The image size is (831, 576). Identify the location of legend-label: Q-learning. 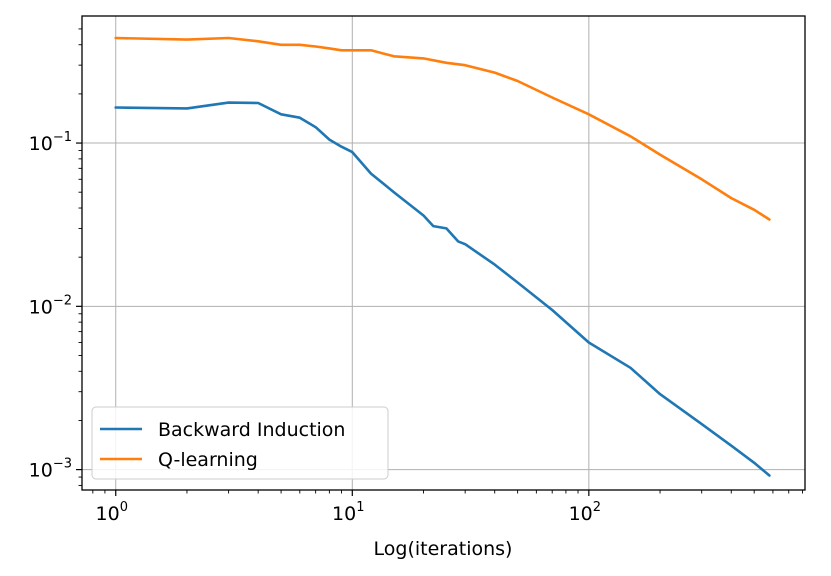
(208, 460).